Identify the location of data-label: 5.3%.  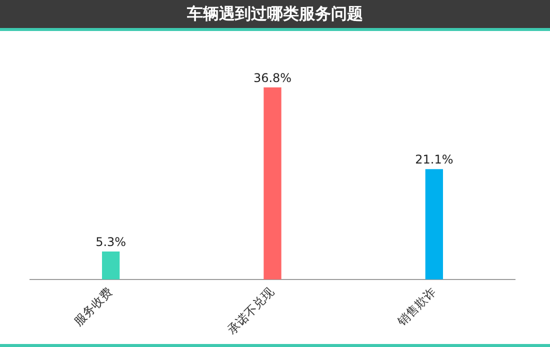
(111, 241).